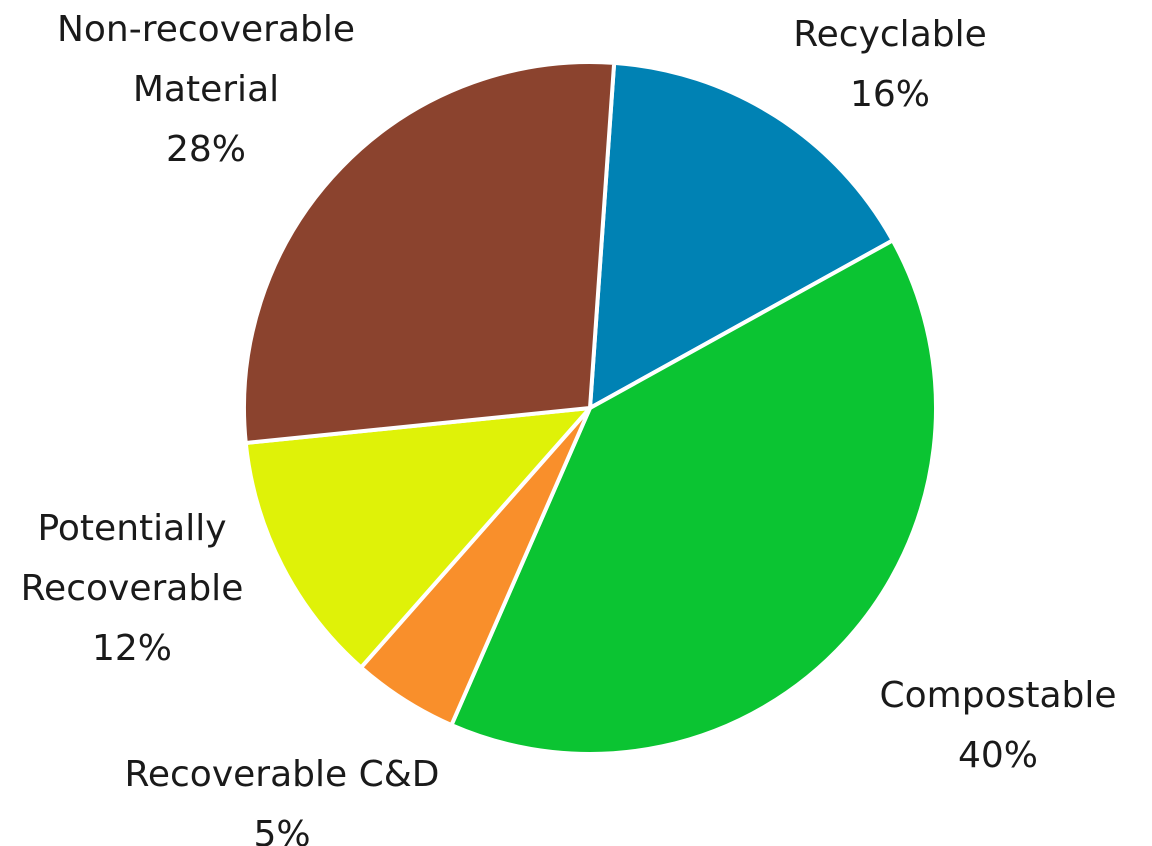  I want to click on slice-label-compostable: Compostable 40%, so click(997, 725).